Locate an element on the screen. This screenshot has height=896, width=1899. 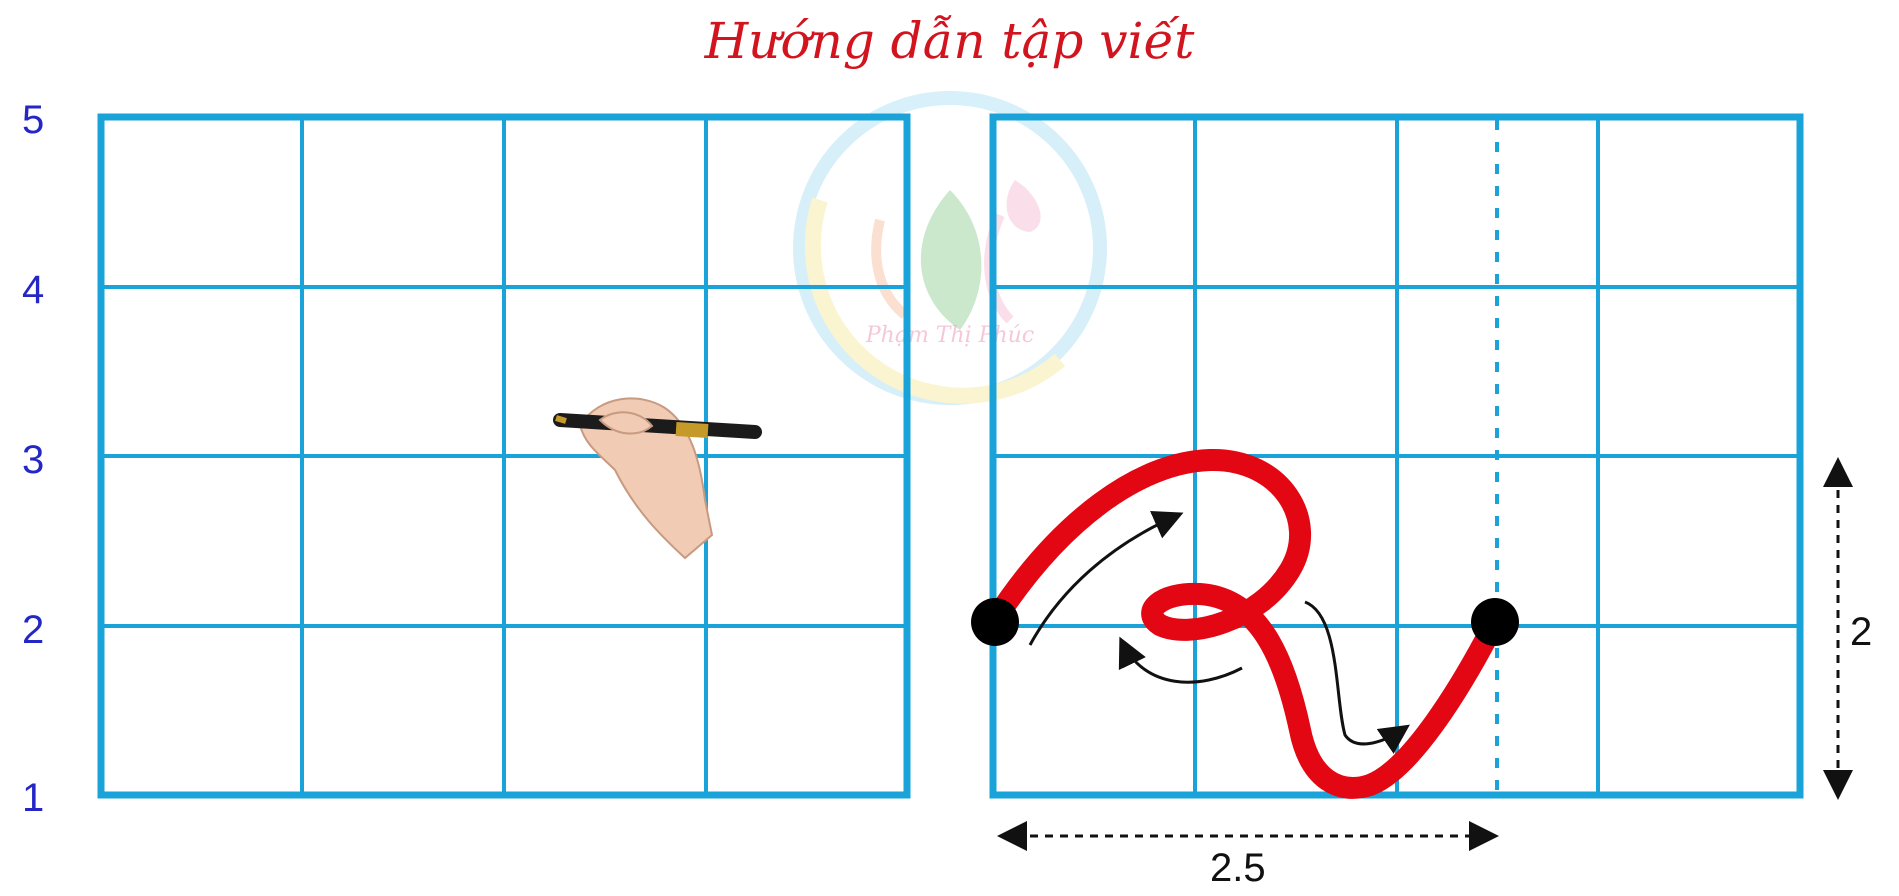
row-label-1: 1 is located at coordinates (33, 798).